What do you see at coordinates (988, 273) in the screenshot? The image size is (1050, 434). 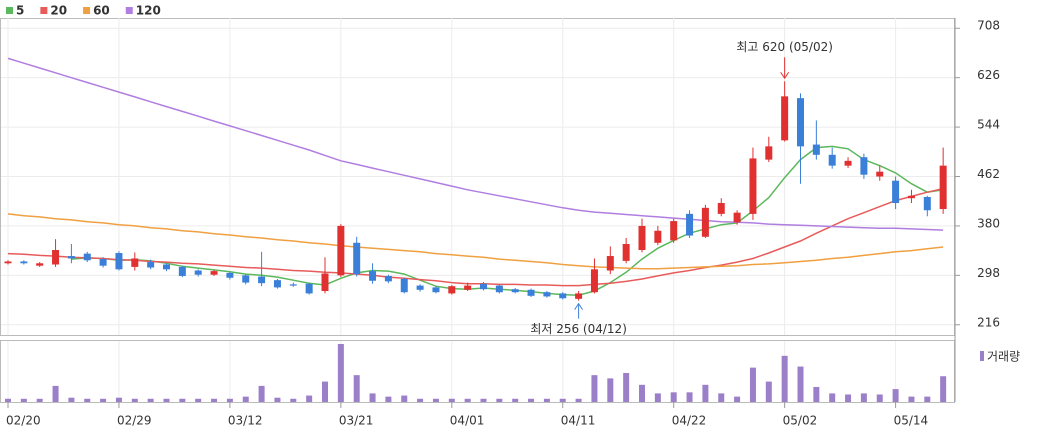 I see `y-tick-label: 298` at bounding box center [988, 273].